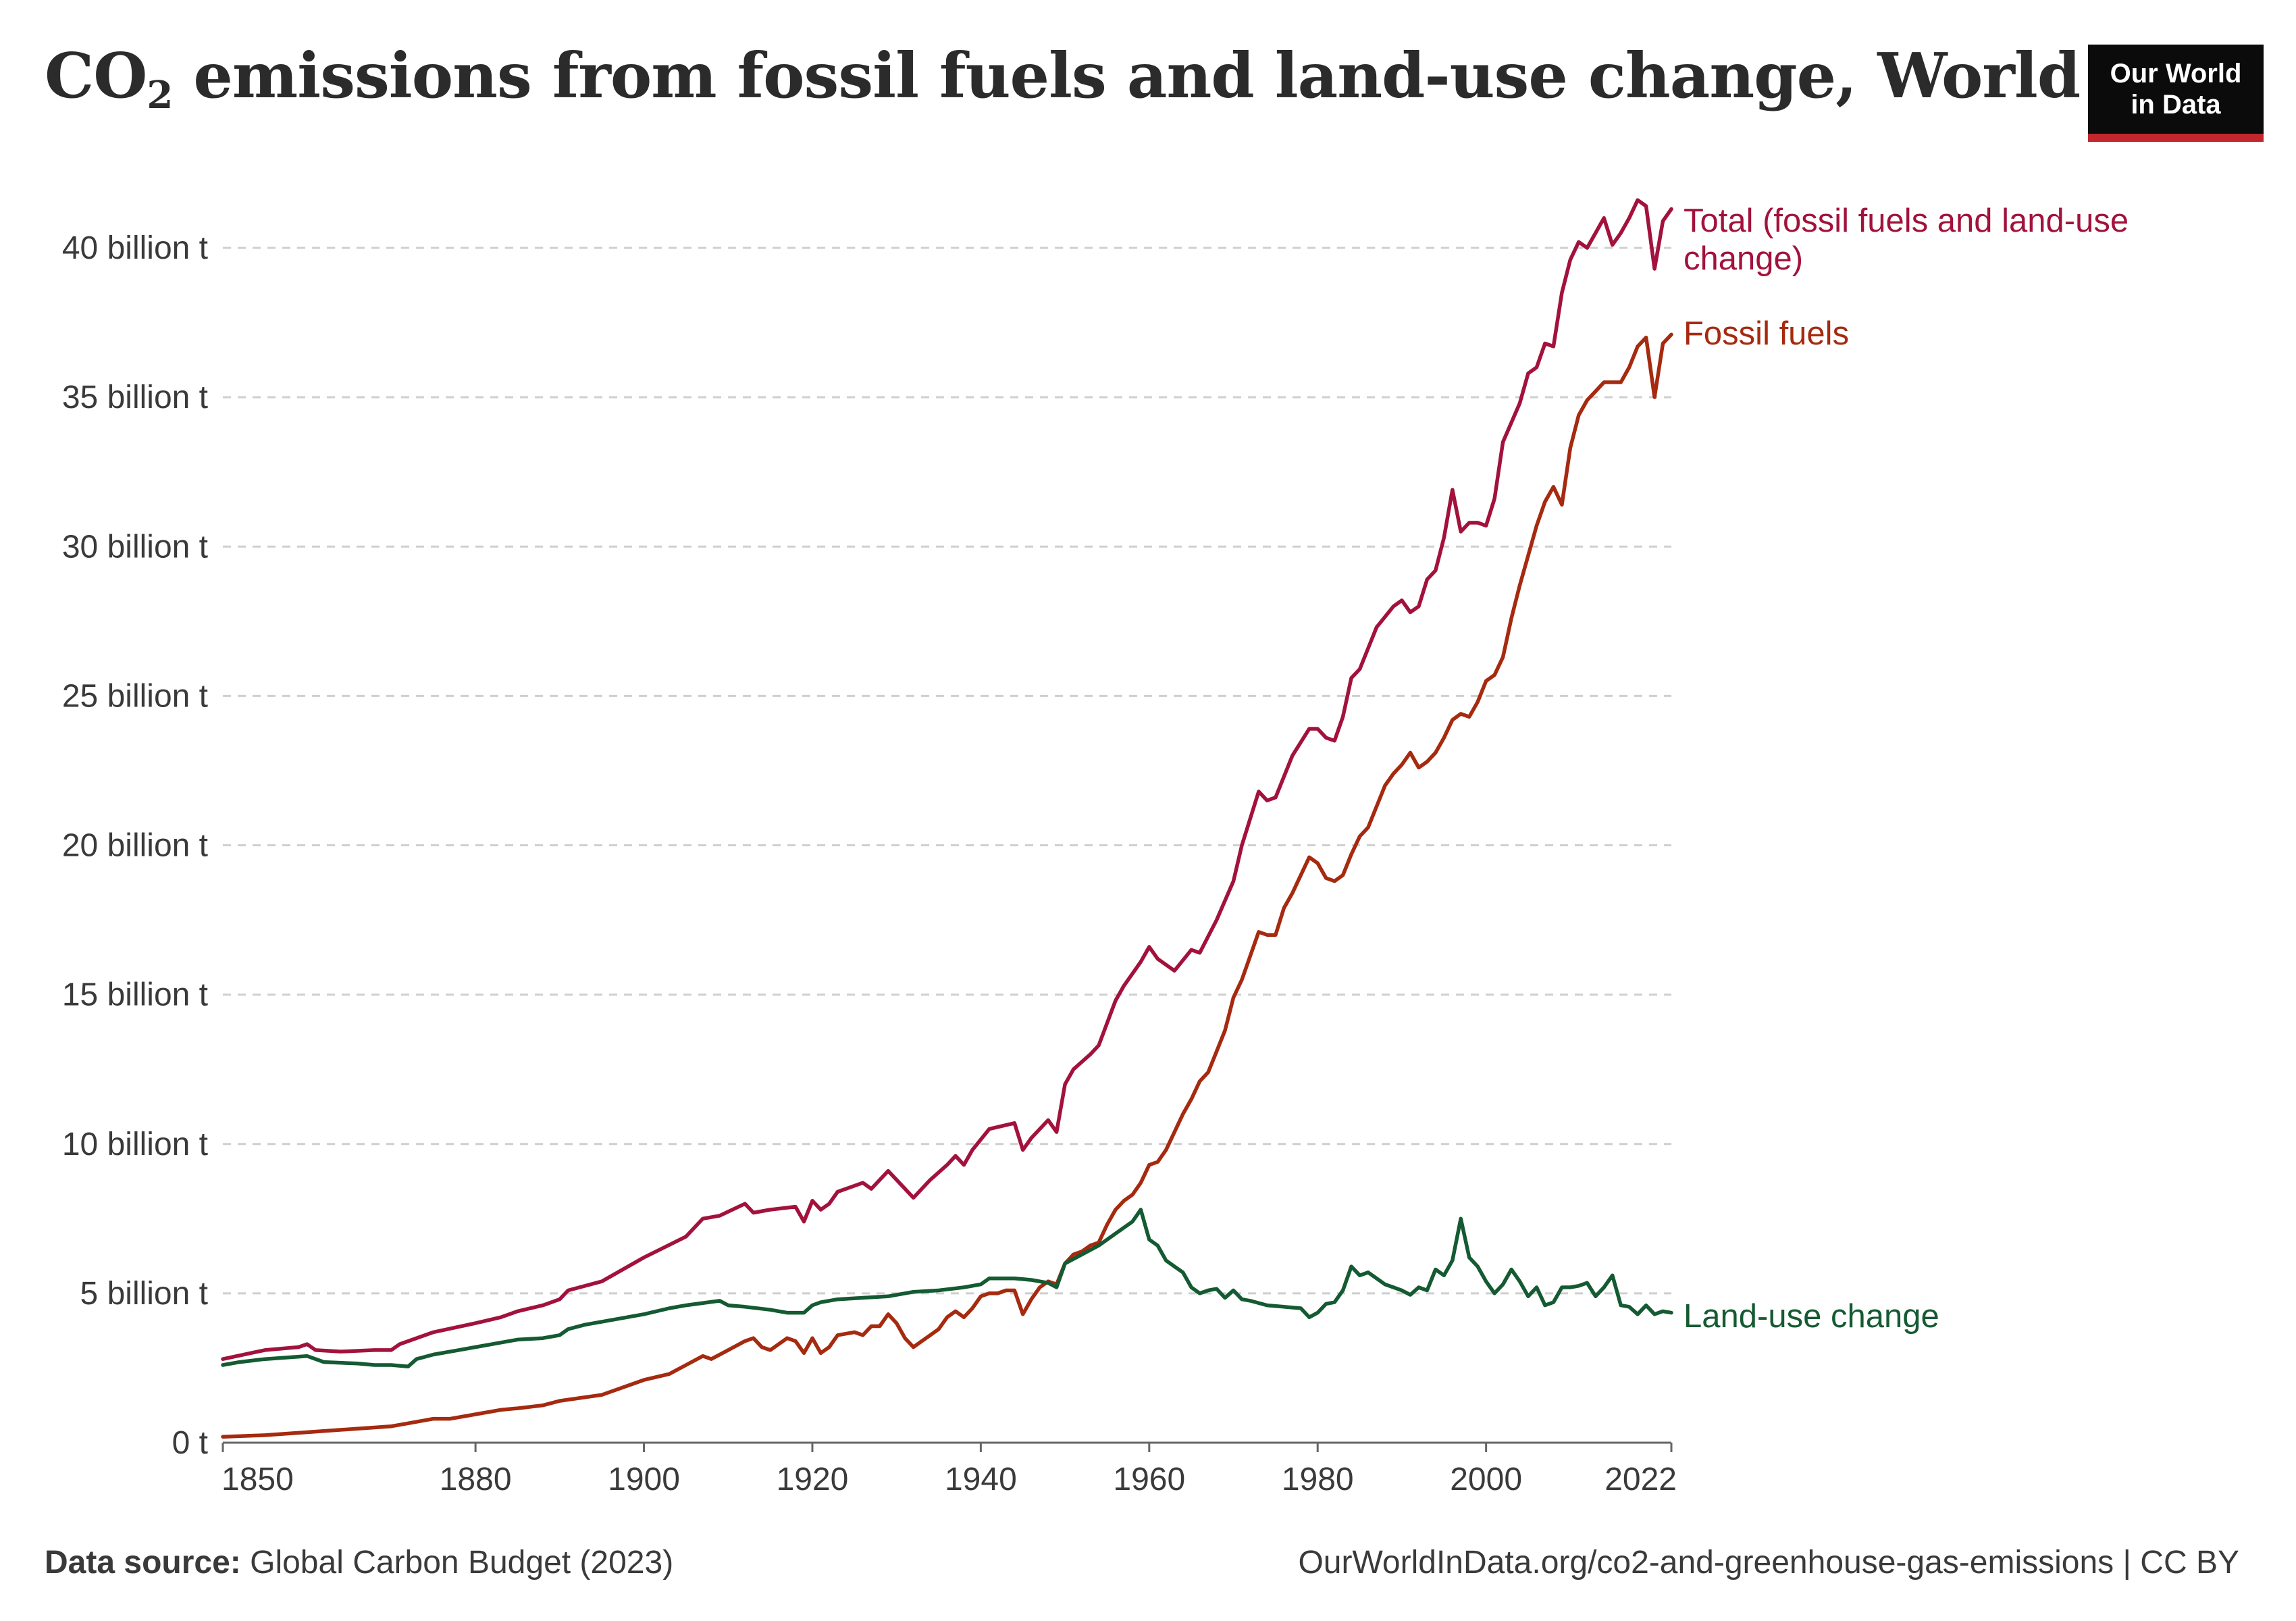 The height and width of the screenshot is (1621, 2296). Describe the element at coordinates (1811, 1316) in the screenshot. I see `series-label: Land-use change` at that location.